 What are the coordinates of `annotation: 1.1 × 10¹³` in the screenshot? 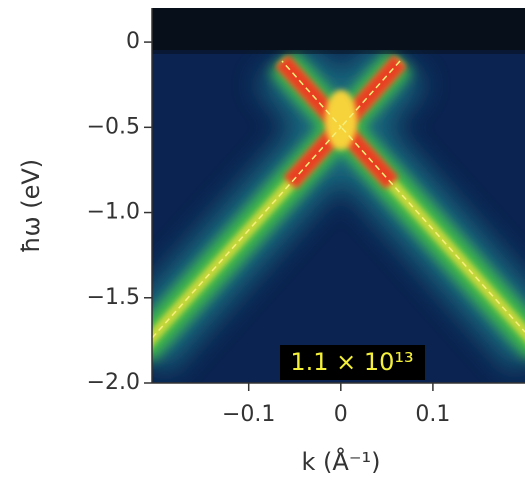 It's located at (351, 362).